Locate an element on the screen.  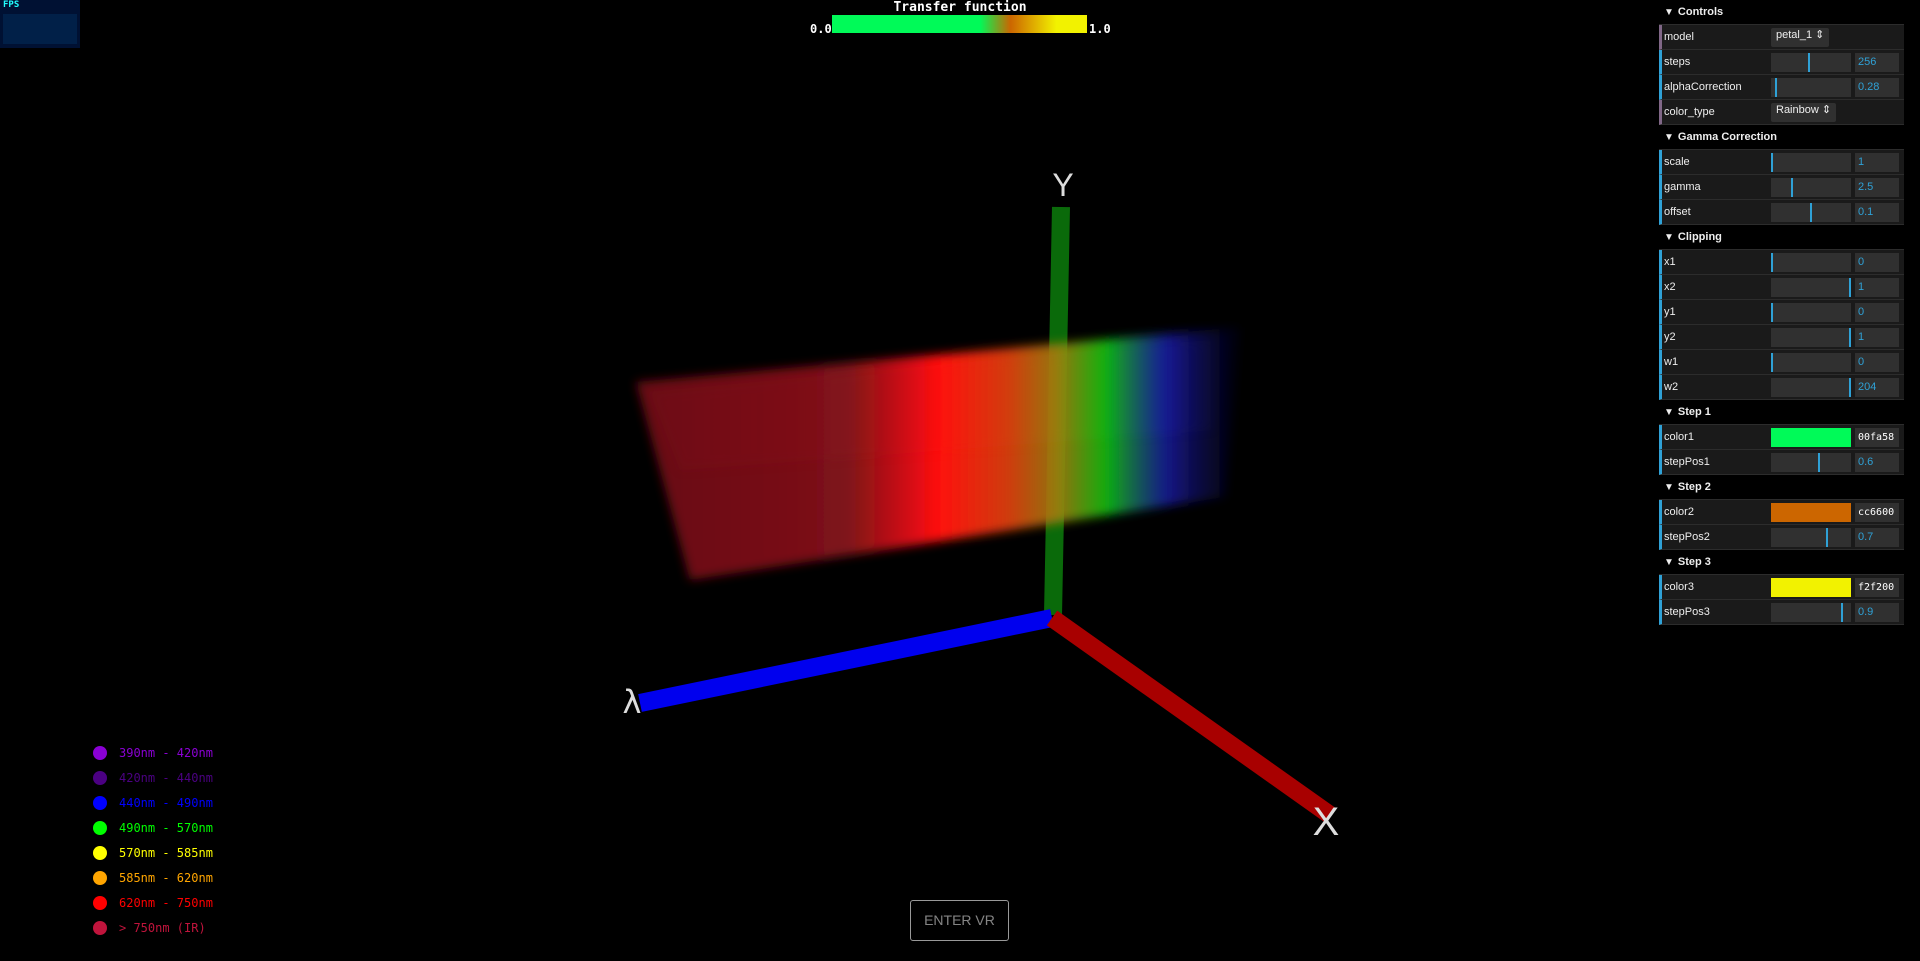
scale-input: 1 is located at coordinates (1877, 162).